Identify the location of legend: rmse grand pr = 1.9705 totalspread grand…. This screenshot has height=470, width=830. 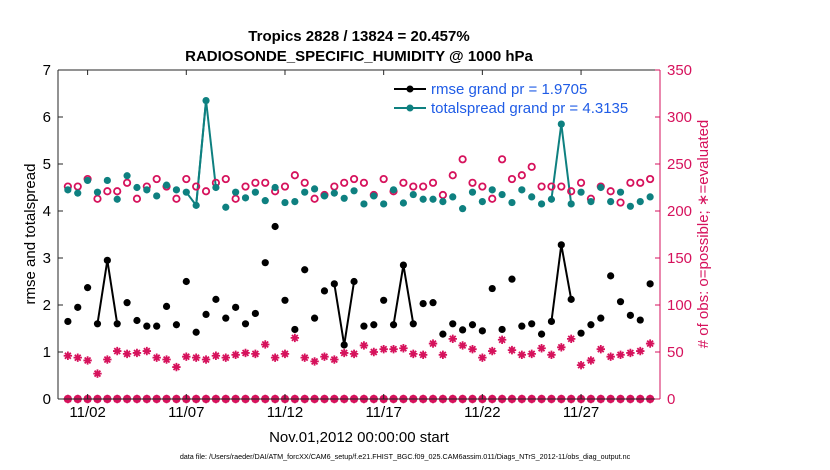
(511, 99).